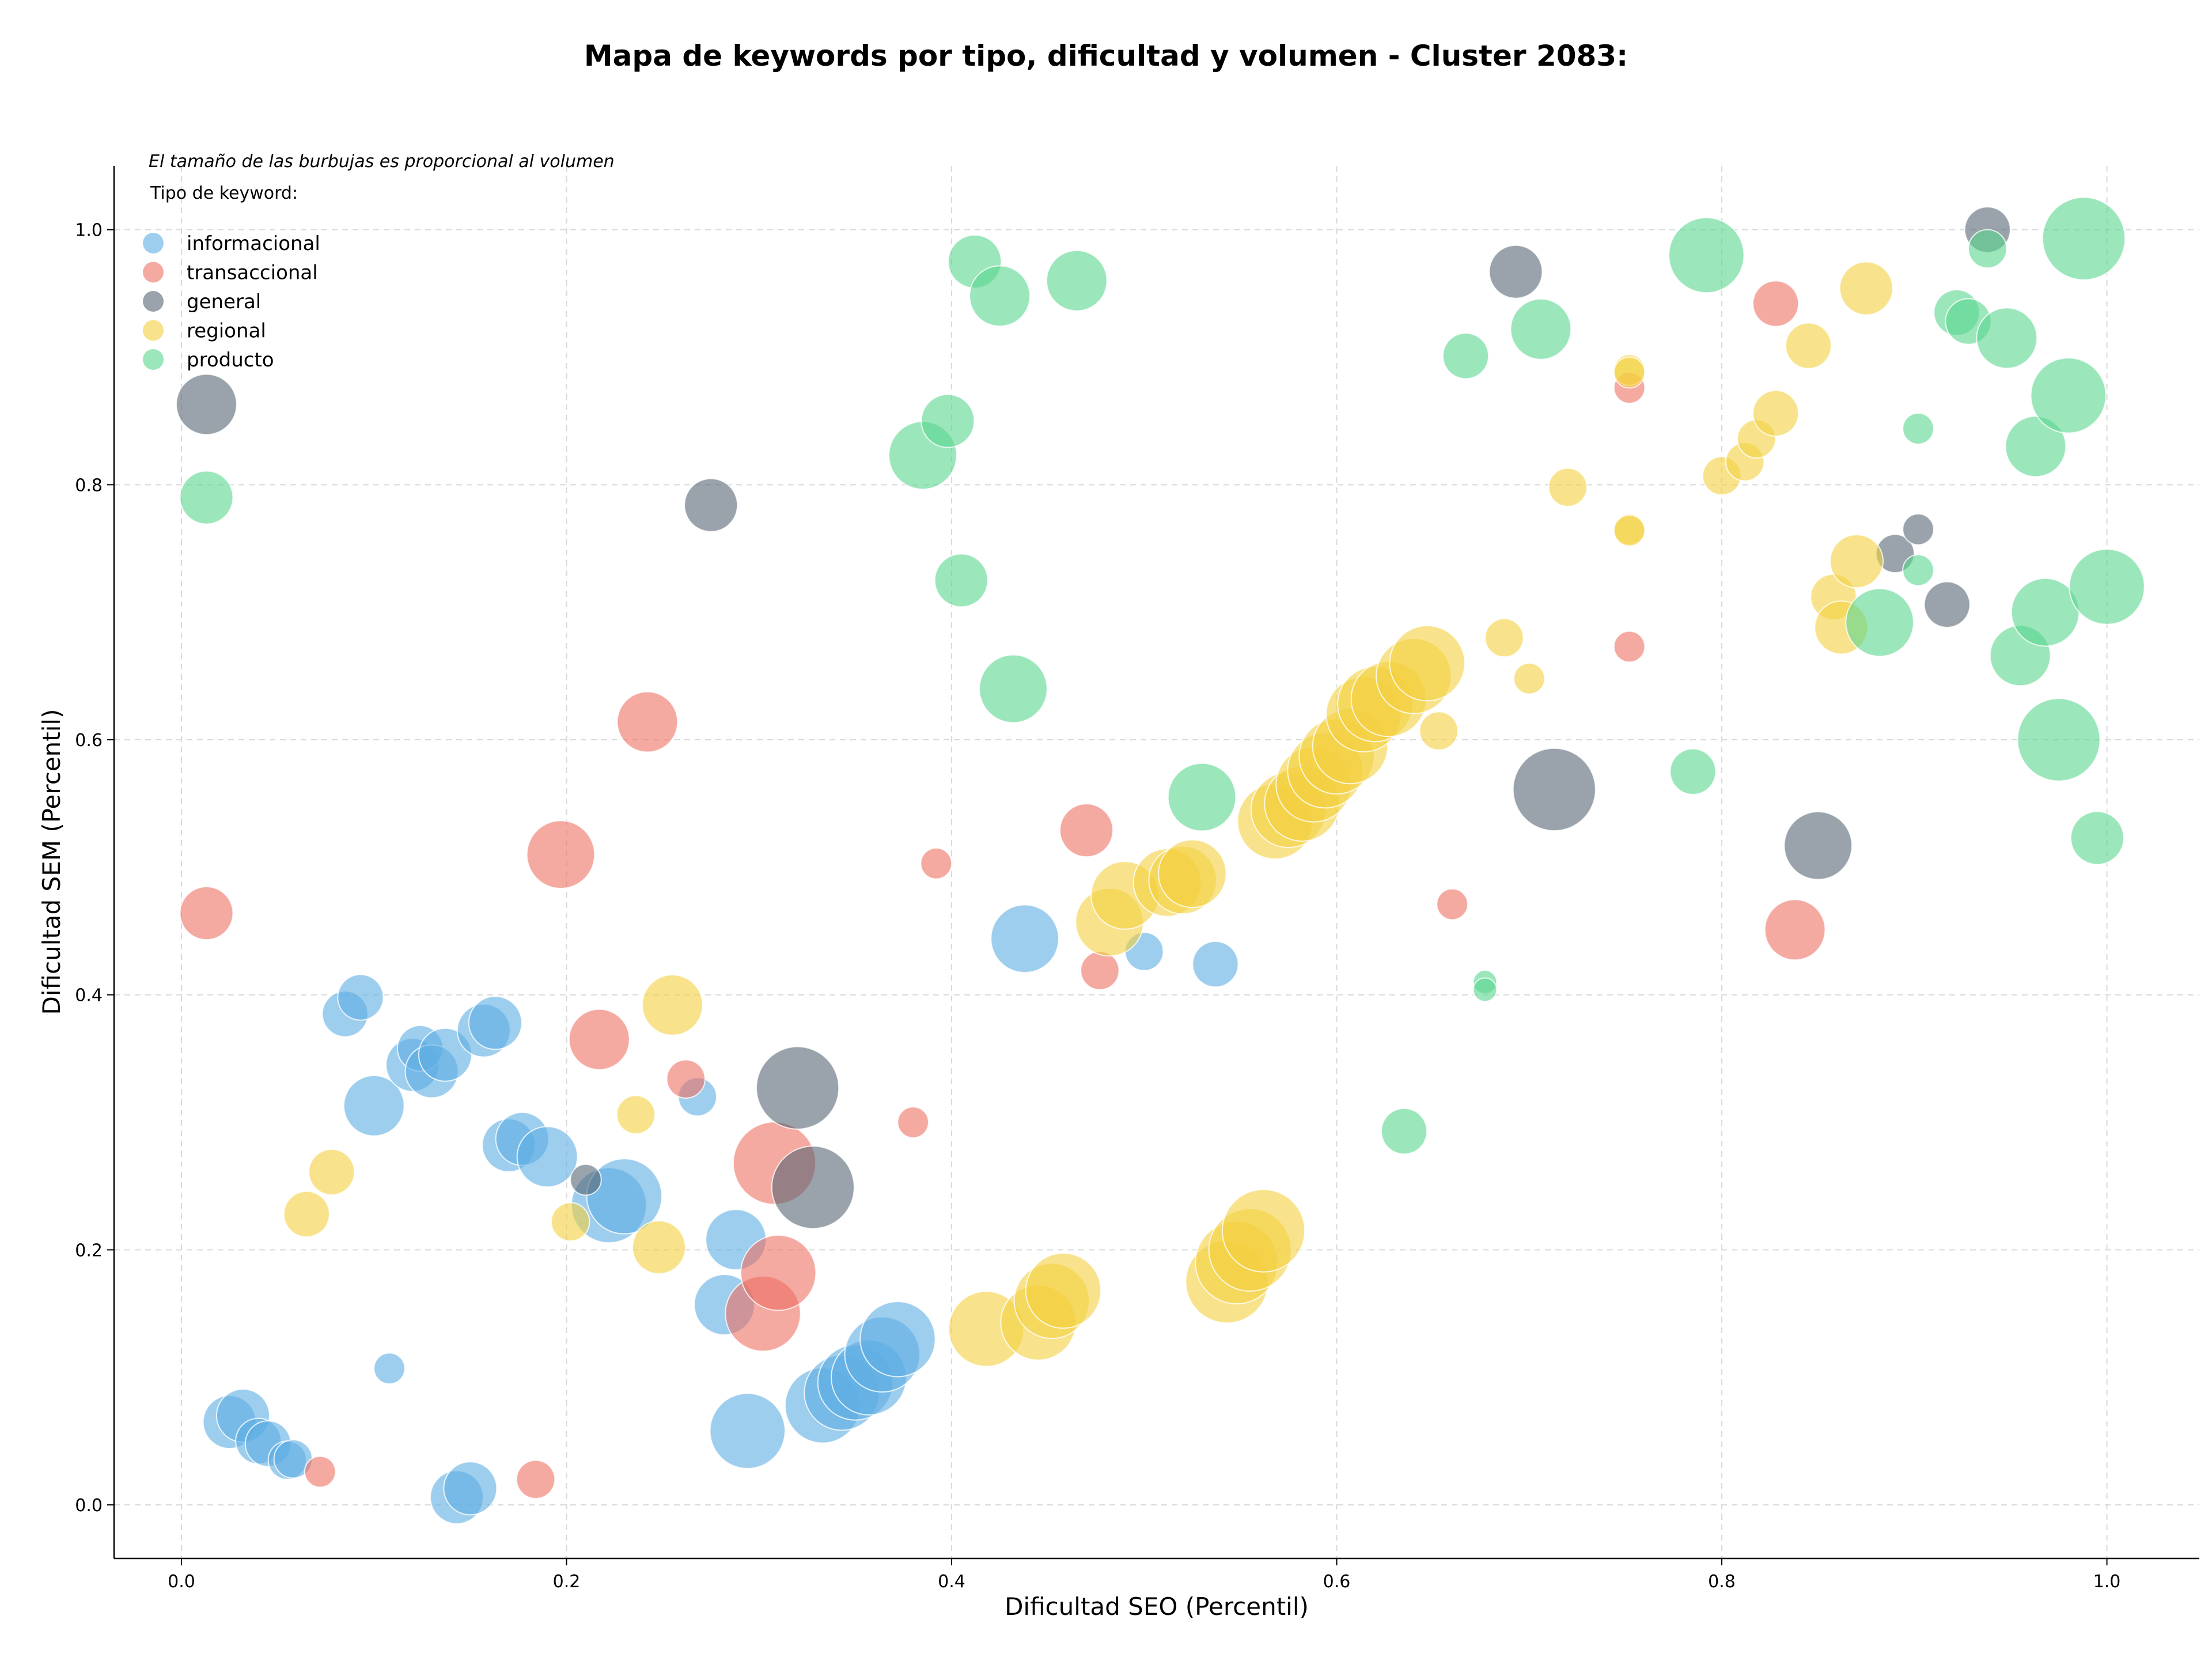 This screenshot has height=1661, width=2212. I want to click on x-axis-label: Dificultad SEO (Percentil), so click(1157, 1606).